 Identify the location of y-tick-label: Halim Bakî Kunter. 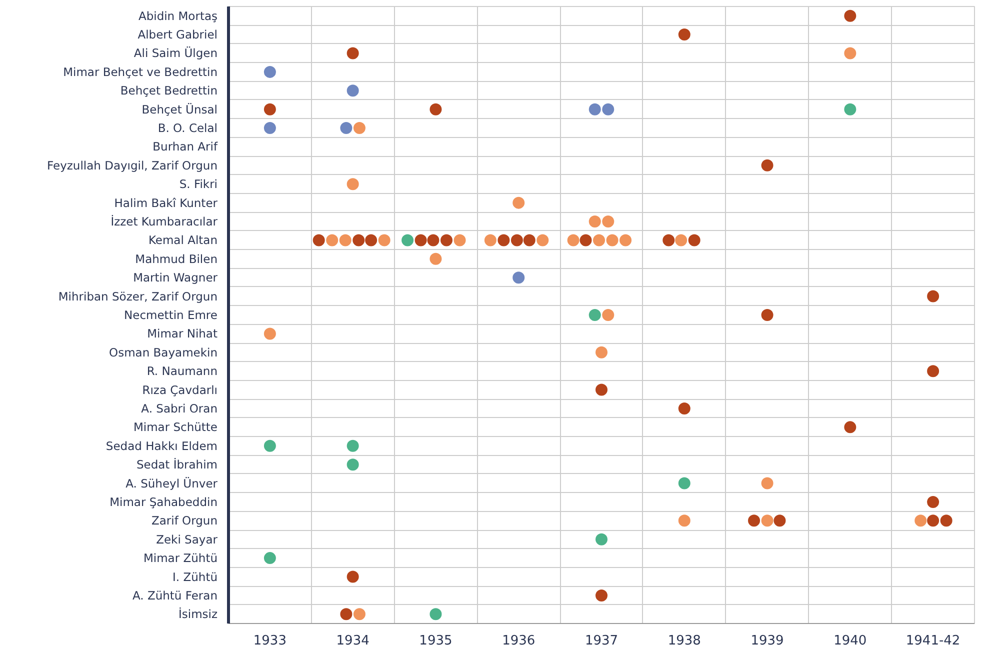
(166, 203).